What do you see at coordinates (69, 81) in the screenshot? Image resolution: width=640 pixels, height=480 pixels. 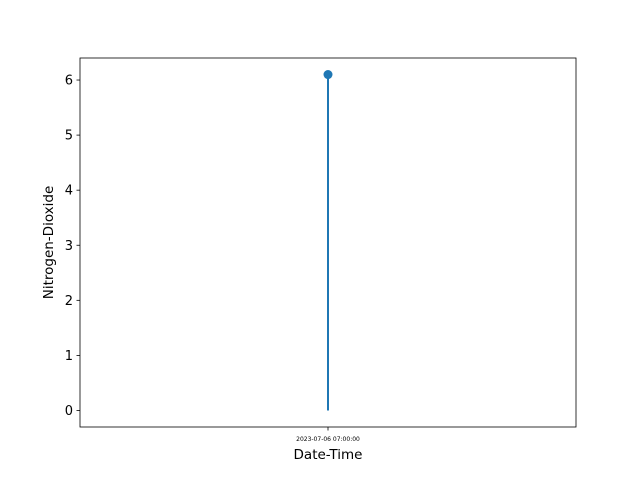 I see `y-tick-label: 6` at bounding box center [69, 81].